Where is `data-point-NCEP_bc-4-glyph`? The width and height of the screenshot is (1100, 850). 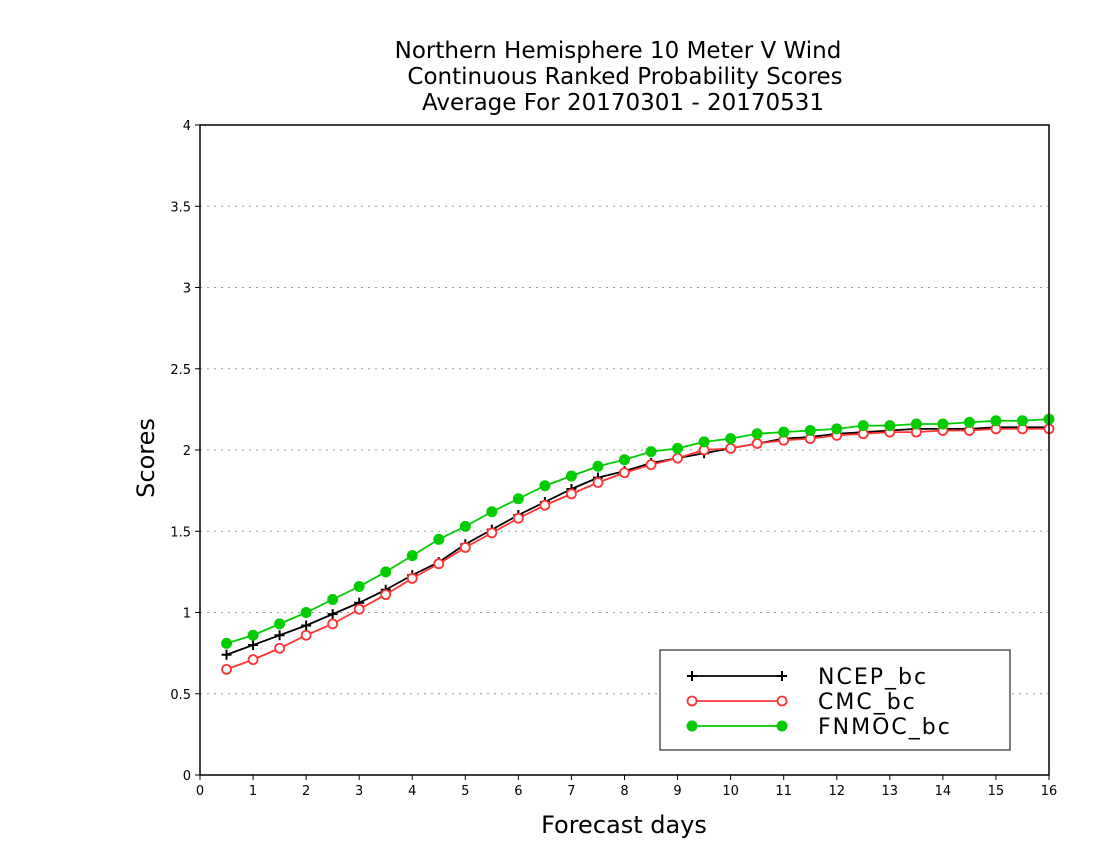
data-point-NCEP_bc-4-glyph is located at coordinates (332, 614).